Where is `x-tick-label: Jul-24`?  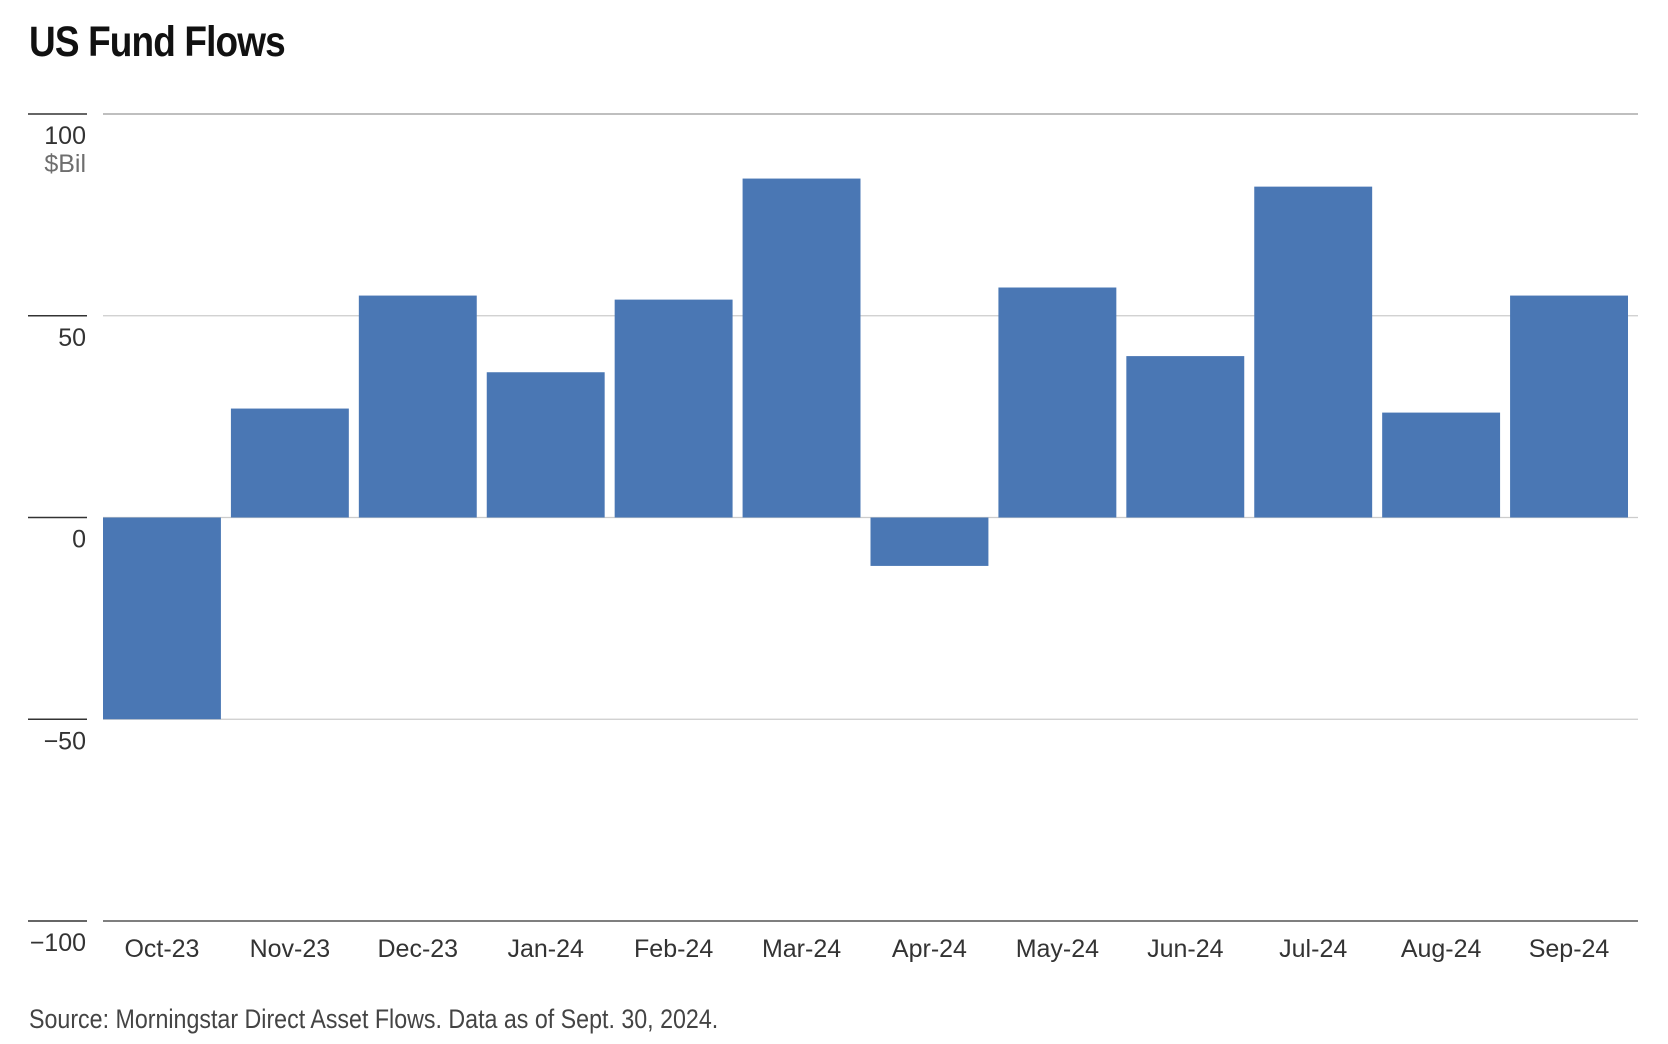
x-tick-label: Jul-24 is located at coordinates (1313, 949).